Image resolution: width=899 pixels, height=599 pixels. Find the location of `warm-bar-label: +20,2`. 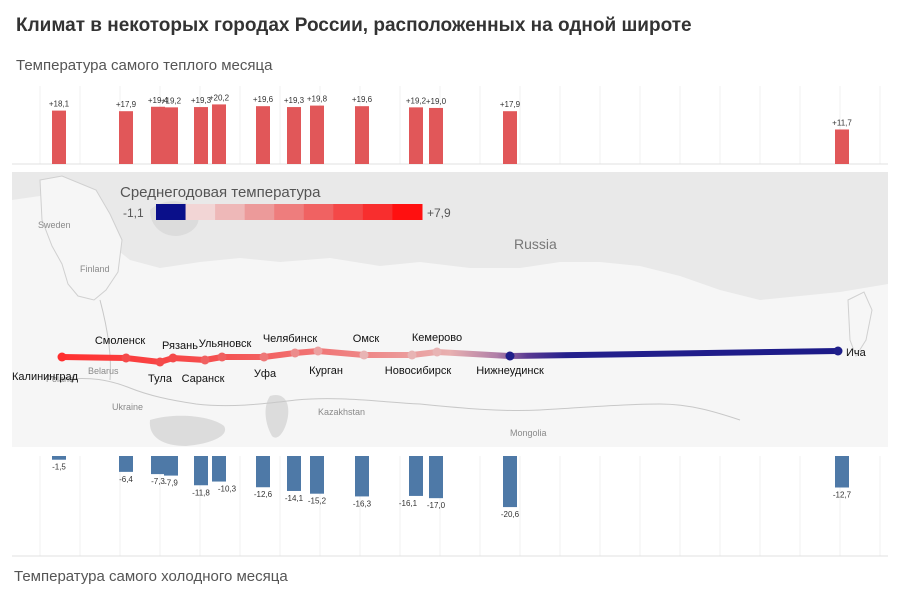

warm-bar-label: +20,2 is located at coordinates (219, 97).